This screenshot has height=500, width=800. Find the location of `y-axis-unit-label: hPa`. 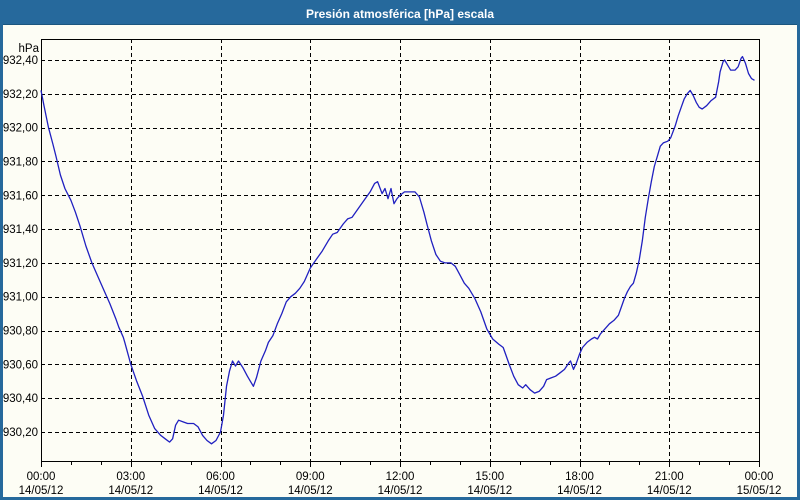

y-axis-unit-label: hPa is located at coordinates (29, 49).